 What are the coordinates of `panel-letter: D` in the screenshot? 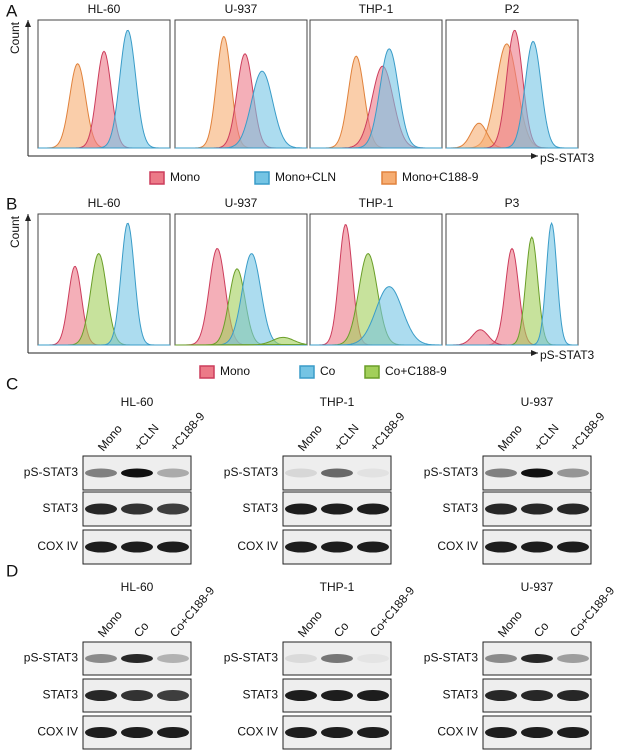 It's located at (12, 570).